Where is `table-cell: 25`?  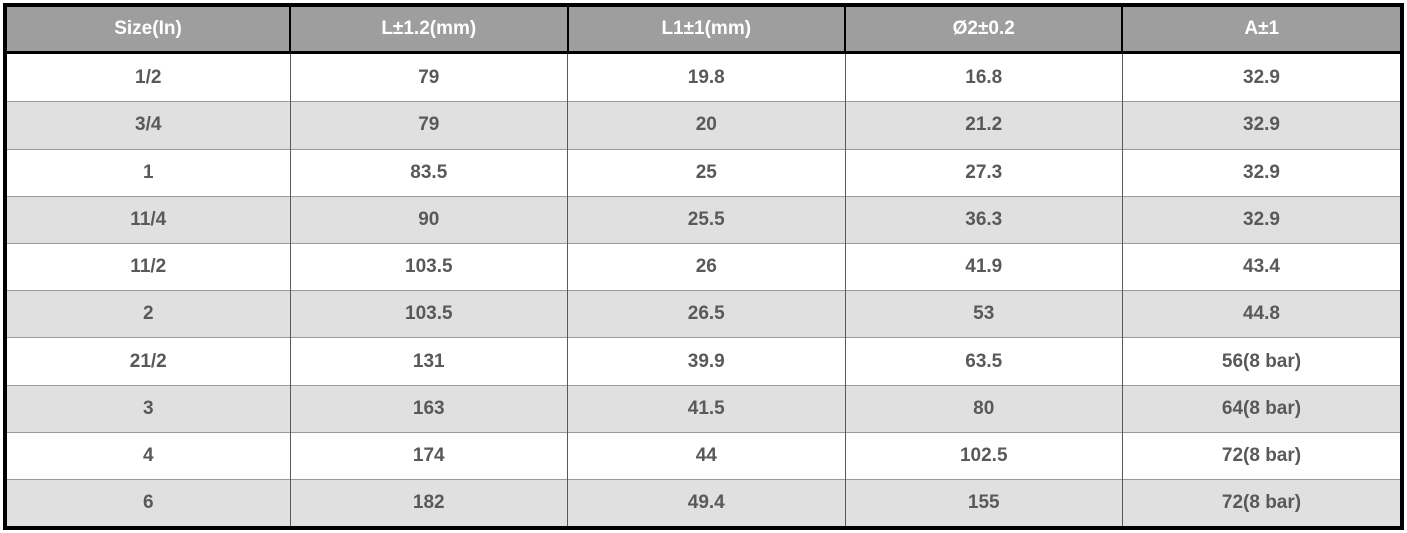 table-cell: 25 is located at coordinates (706, 172).